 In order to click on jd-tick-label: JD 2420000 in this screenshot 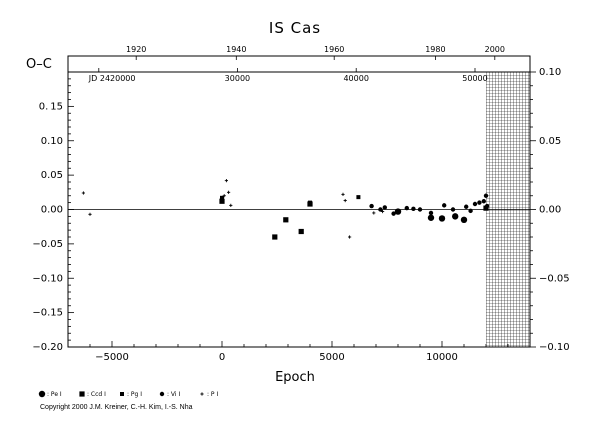, I will do `click(112, 78)`.